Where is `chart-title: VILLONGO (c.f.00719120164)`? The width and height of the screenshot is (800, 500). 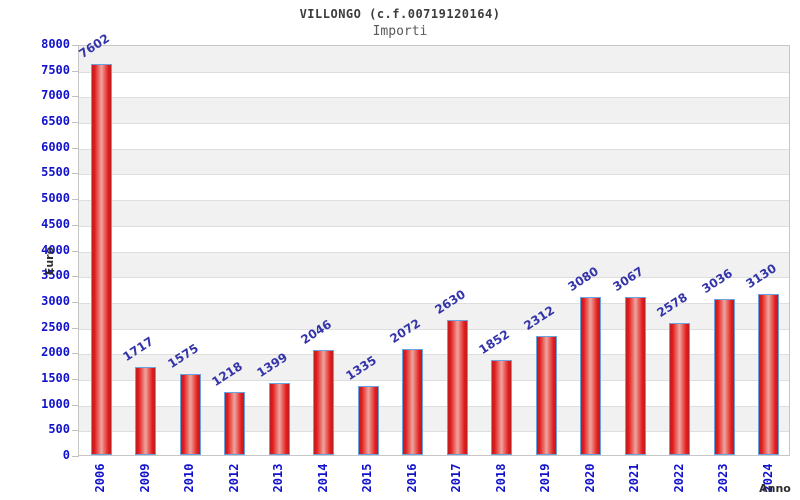
chart-title: VILLONGO (c.f.00719120164) is located at coordinates (400, 14).